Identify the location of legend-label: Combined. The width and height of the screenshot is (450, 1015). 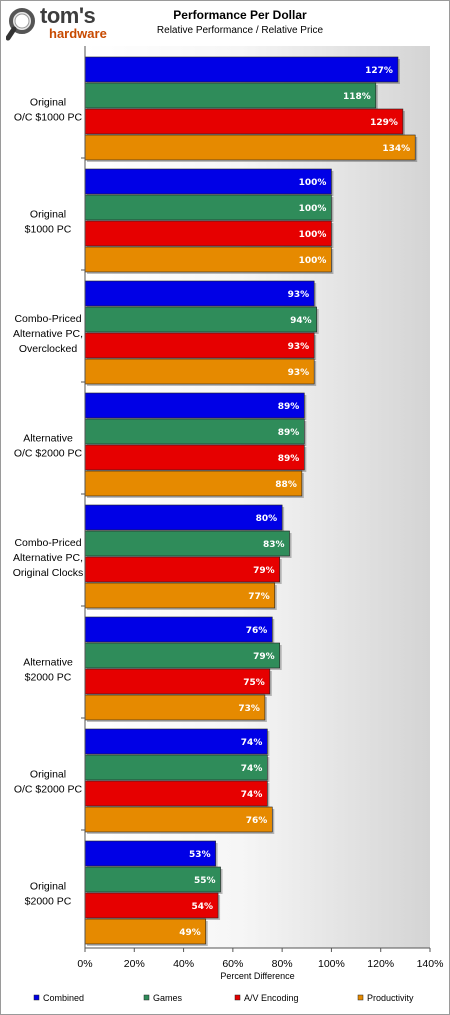
(63, 998).